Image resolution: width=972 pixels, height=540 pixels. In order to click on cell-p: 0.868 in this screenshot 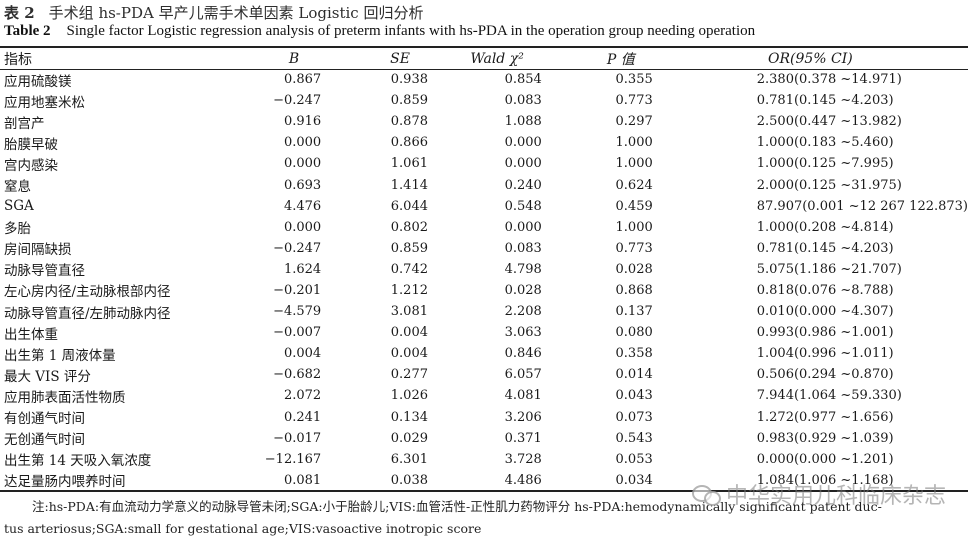, I will do `click(634, 290)`.